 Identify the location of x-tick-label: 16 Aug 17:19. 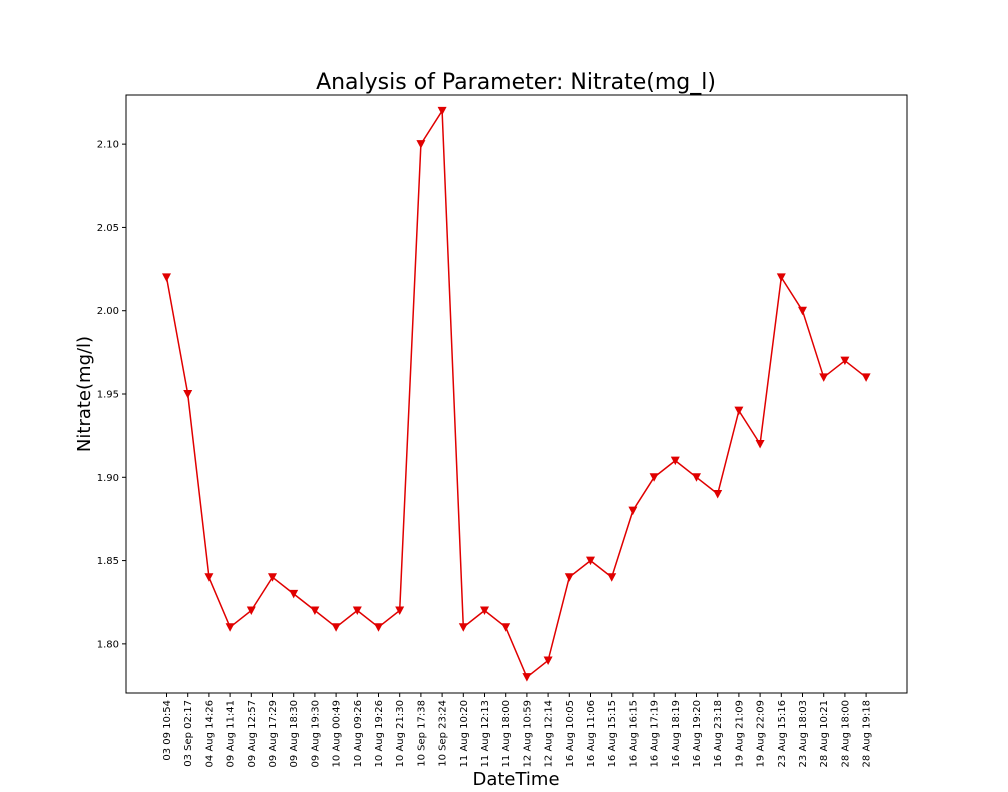
(655, 733).